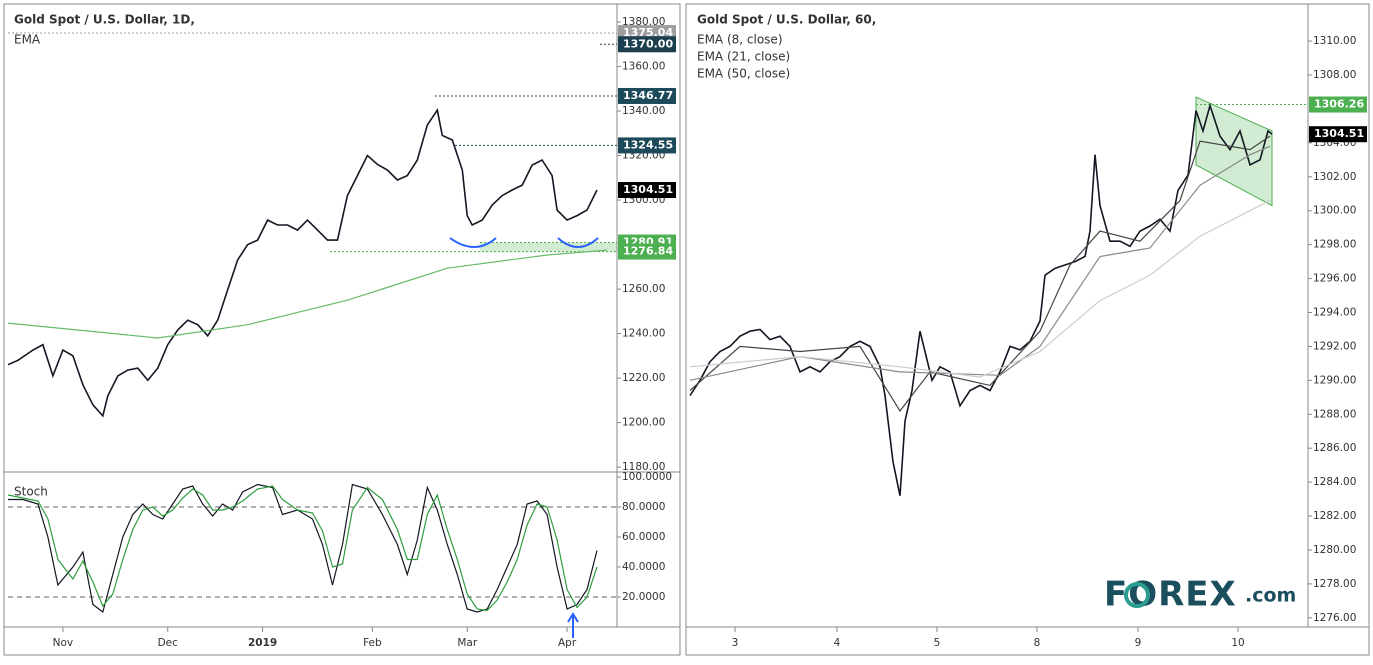  What do you see at coordinates (63, 643) in the screenshot?
I see `x-tick-label: Nov` at bounding box center [63, 643].